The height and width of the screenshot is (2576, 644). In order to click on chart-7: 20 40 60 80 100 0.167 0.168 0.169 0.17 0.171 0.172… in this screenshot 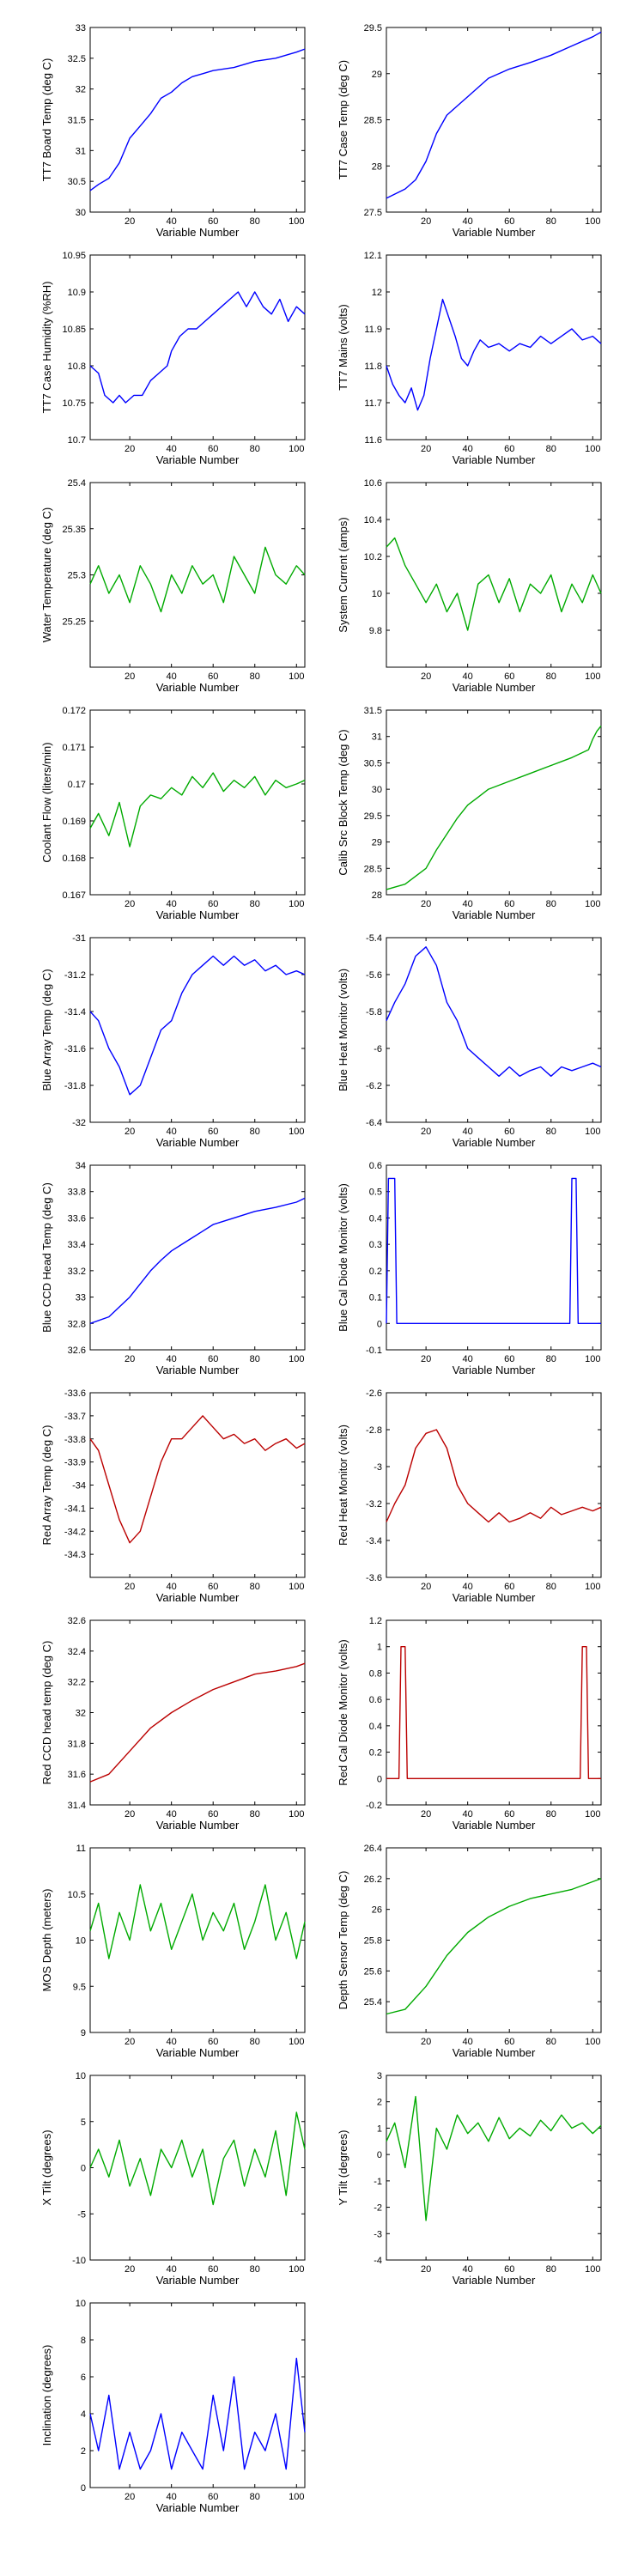, I will do `click(173, 813)`.